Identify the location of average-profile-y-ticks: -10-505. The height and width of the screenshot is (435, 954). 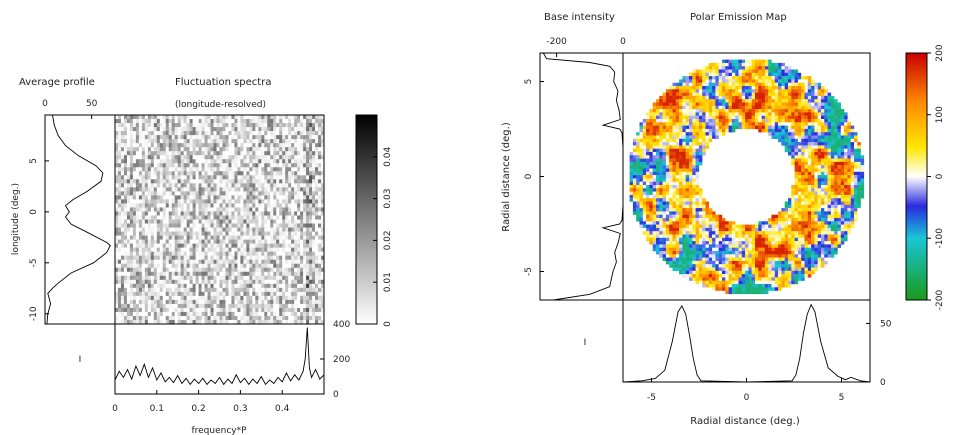
(39, 239).